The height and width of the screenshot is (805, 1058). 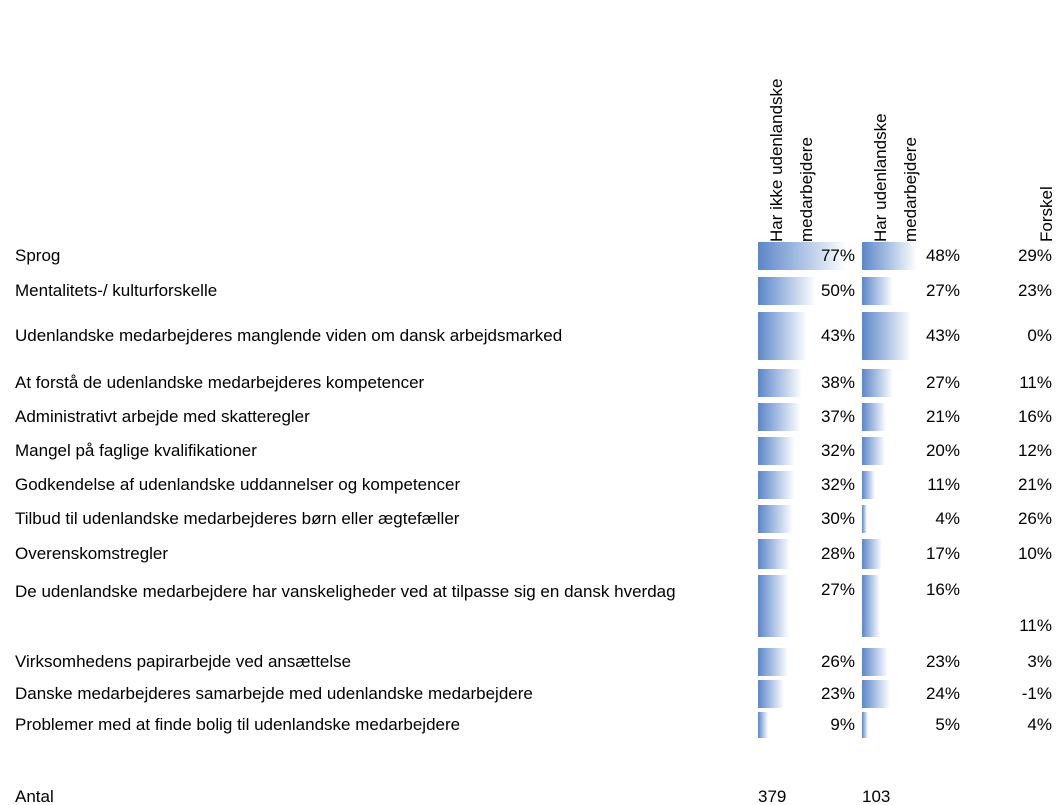 I want to click on cell-value: 38%, so click(x=837, y=382).